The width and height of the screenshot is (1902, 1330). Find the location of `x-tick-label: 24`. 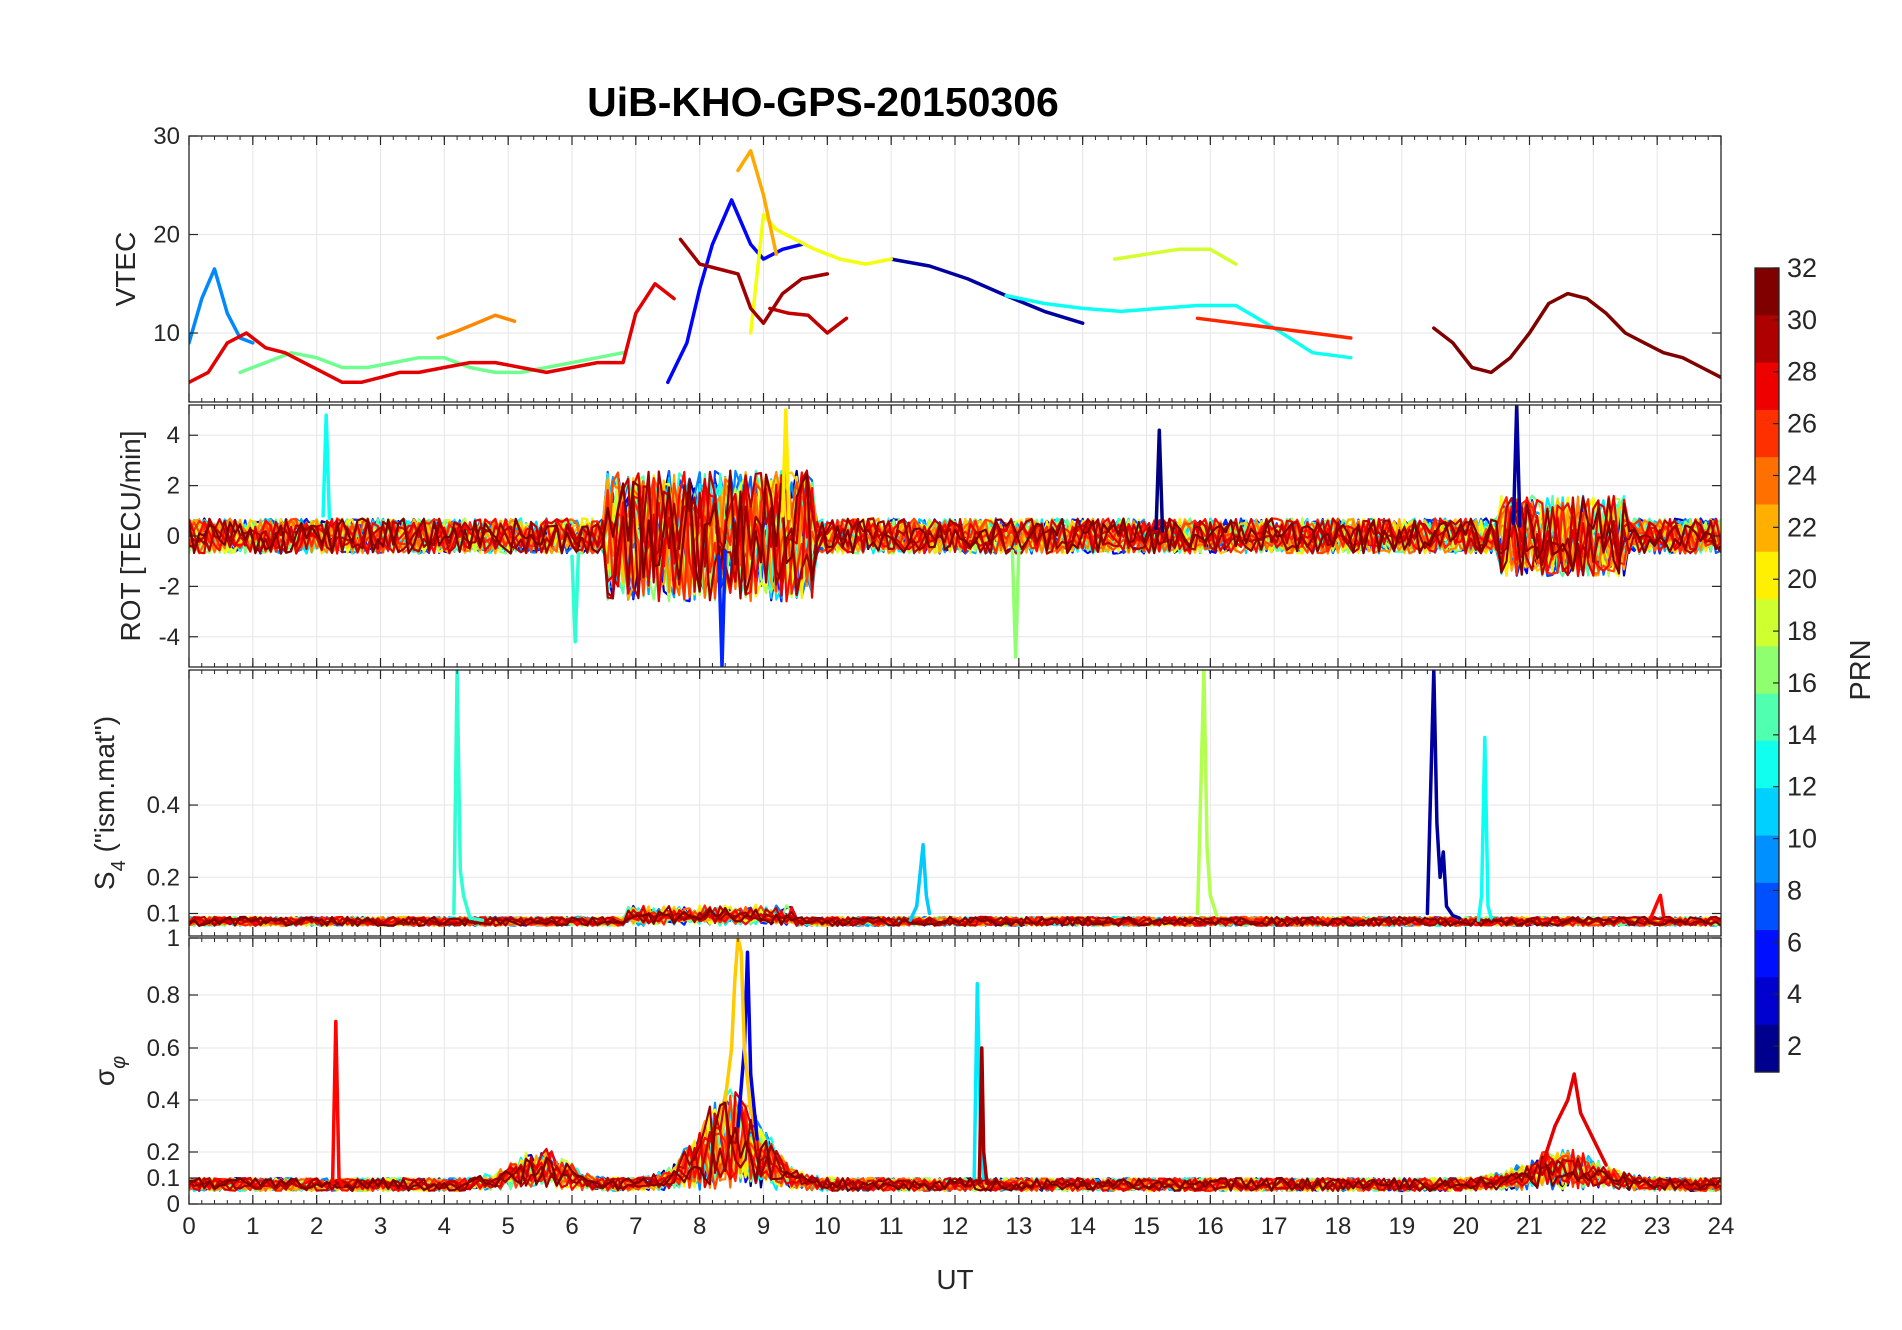

x-tick-label: 24 is located at coordinates (1721, 1226).